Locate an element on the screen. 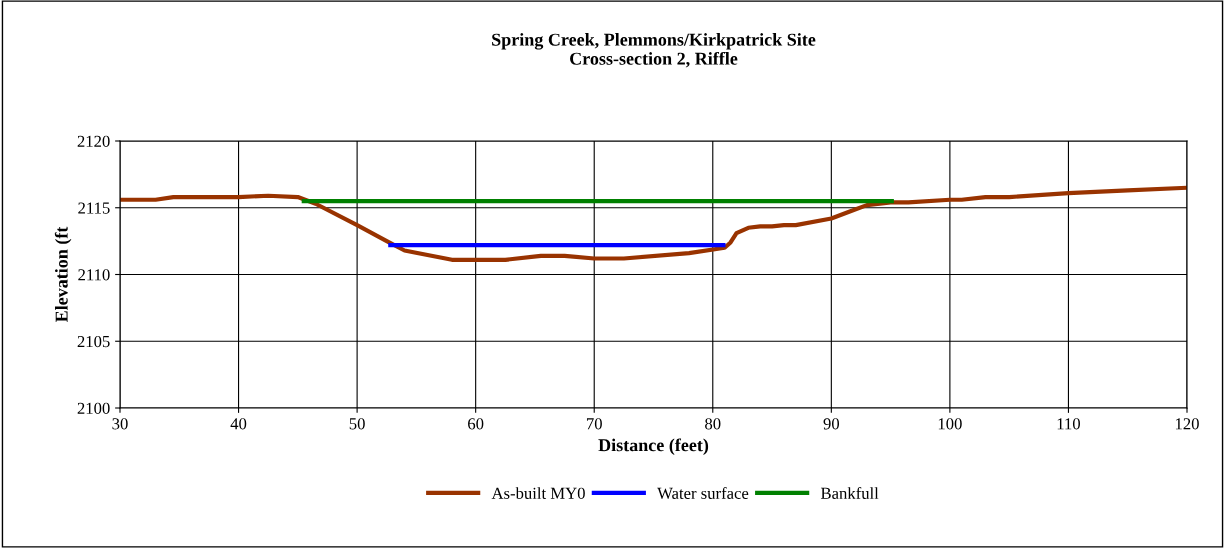 The height and width of the screenshot is (548, 1225). x-tick-label: 70 is located at coordinates (594, 424).